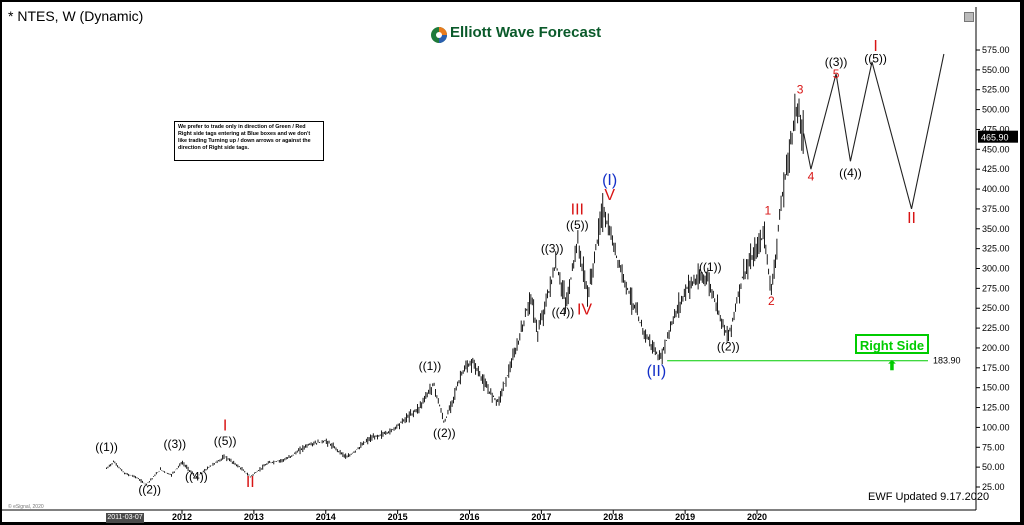 Image resolution: width=1024 pixels, height=525 pixels. Describe the element at coordinates (996, 129) in the screenshot. I see `y-tick-label: 475.00` at that location.